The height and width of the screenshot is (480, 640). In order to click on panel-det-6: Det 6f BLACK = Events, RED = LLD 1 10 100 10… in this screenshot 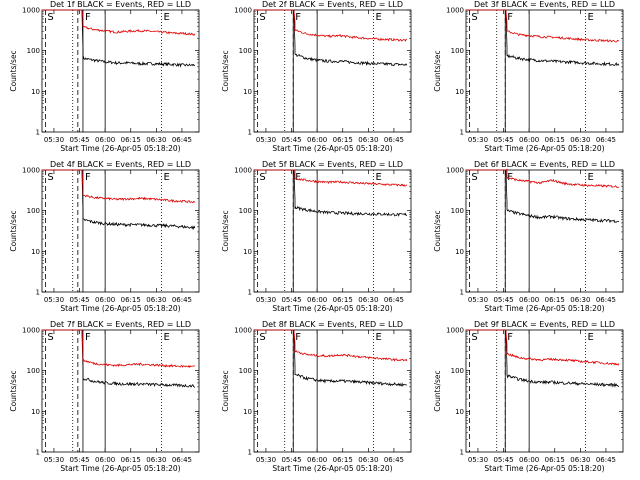, I will do `click(528, 236)`.